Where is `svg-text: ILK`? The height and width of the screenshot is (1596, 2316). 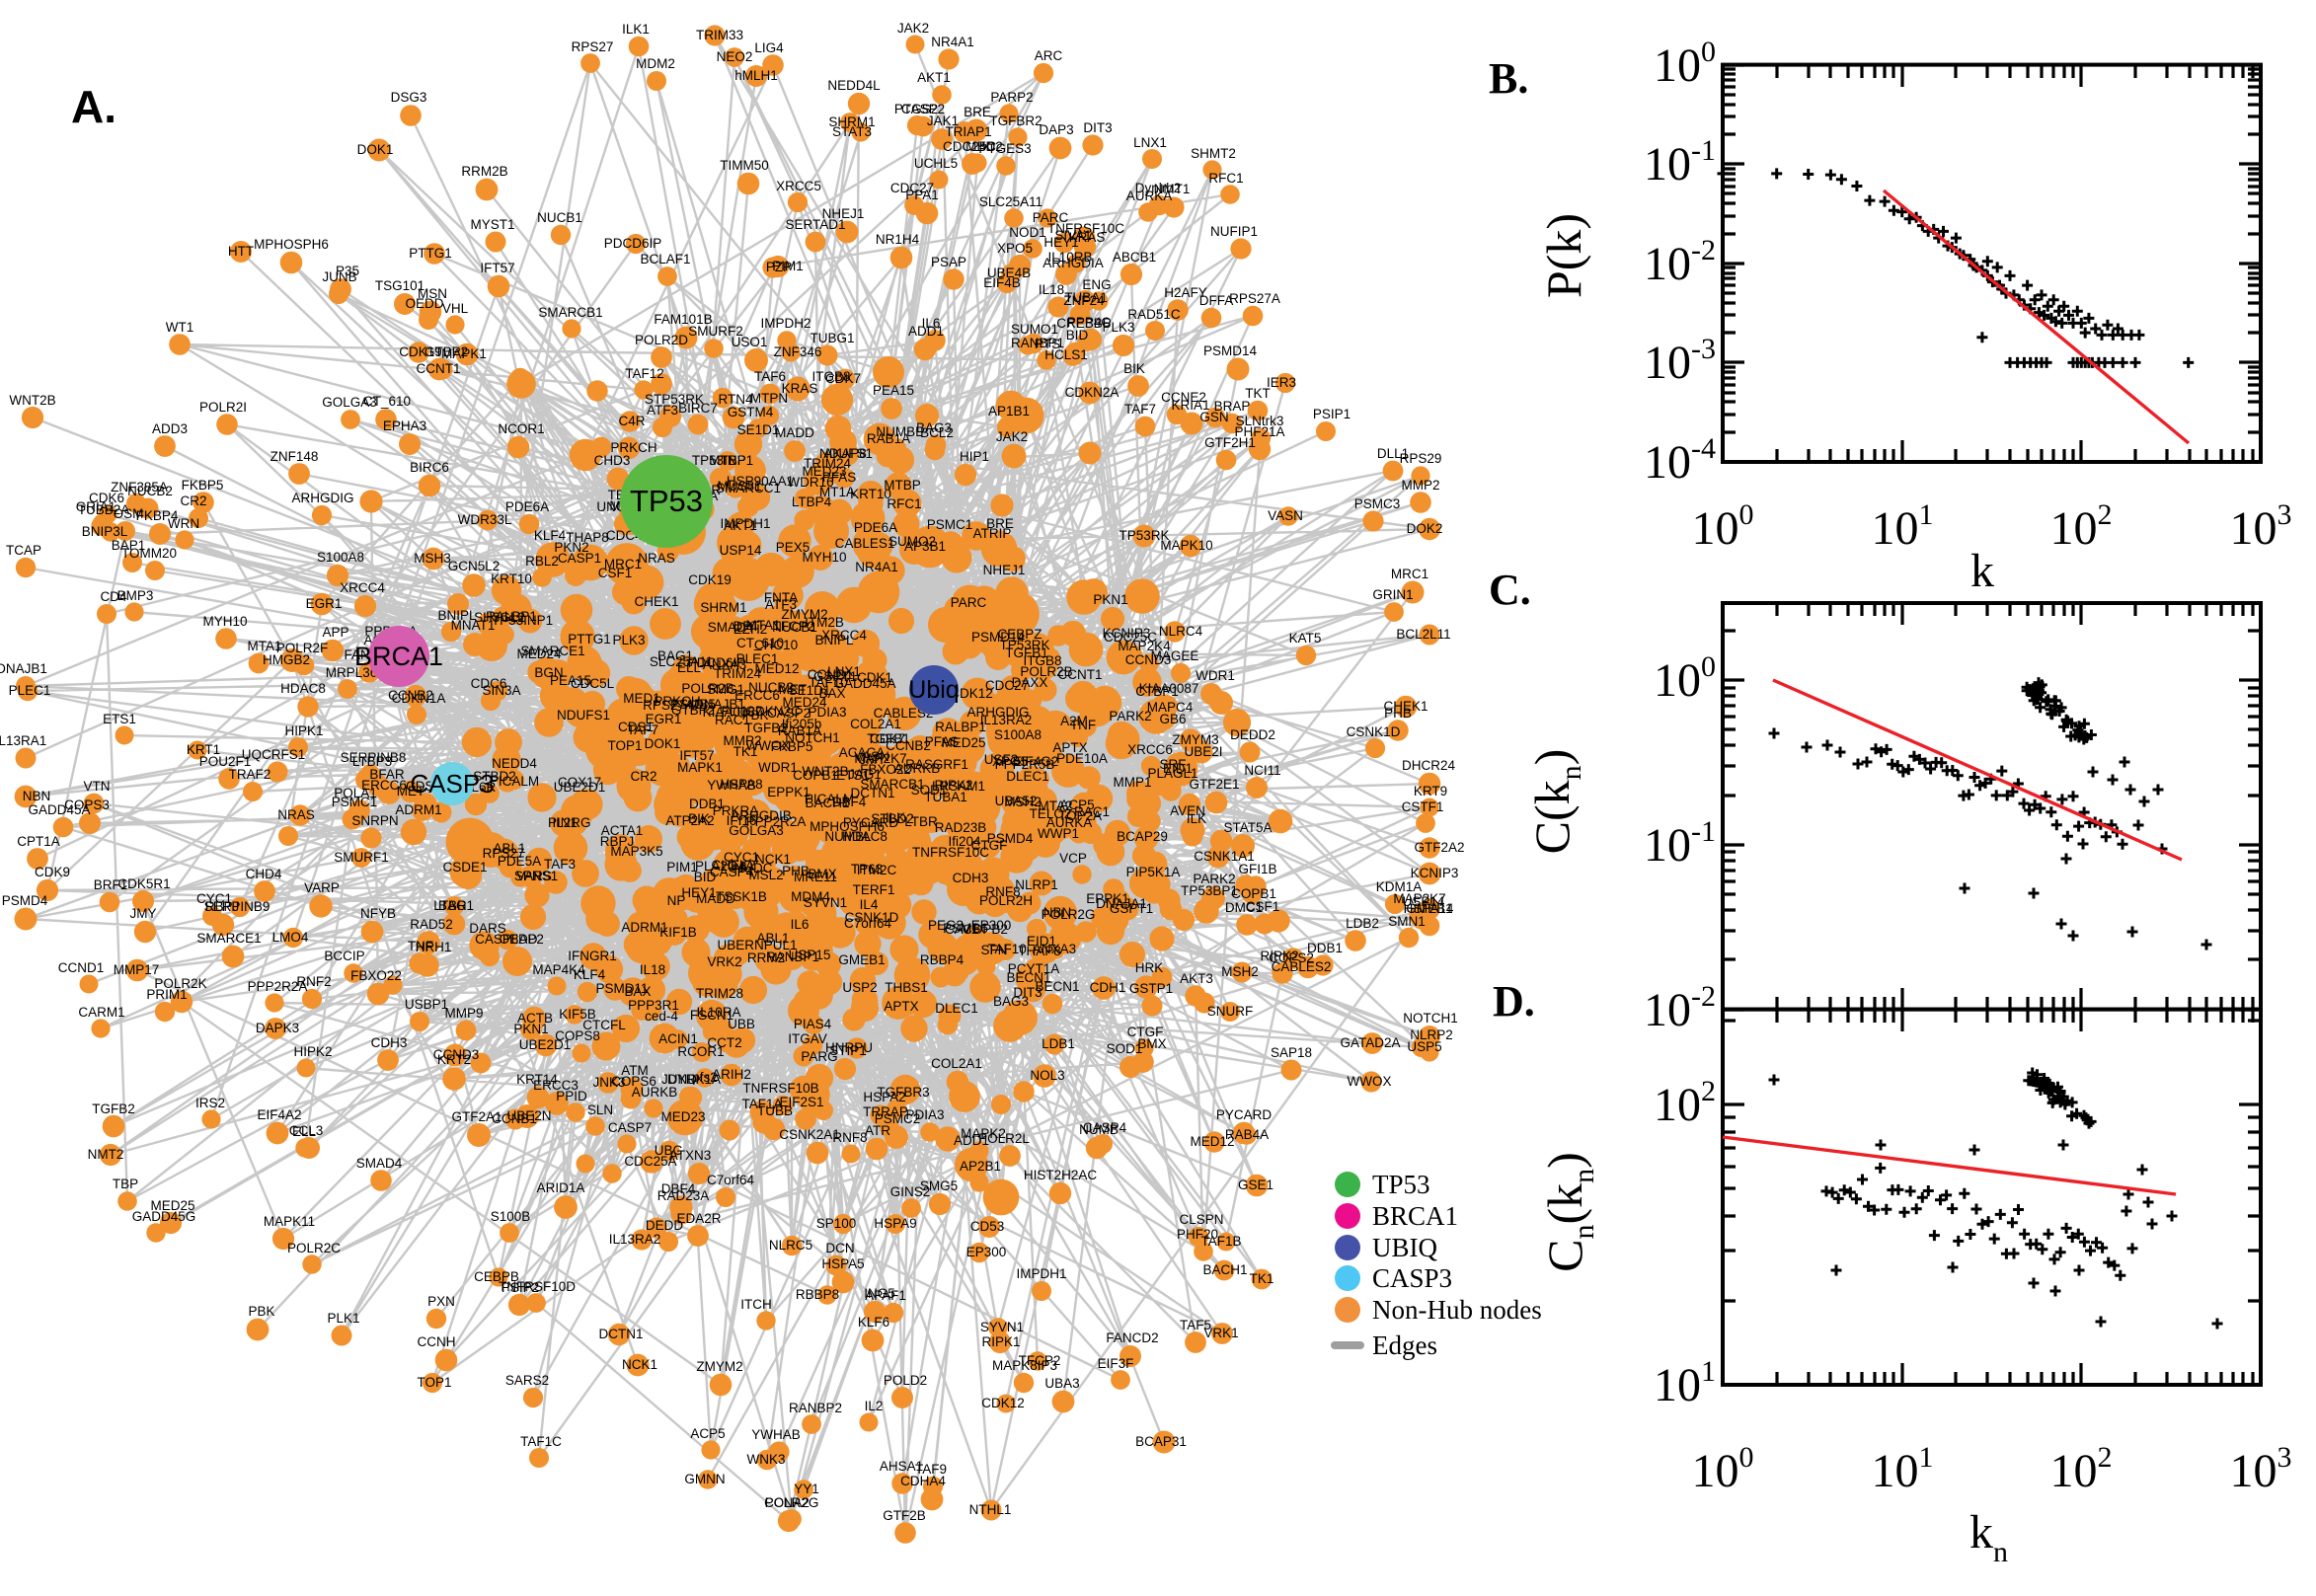 svg-text: ILK is located at coordinates (895, 817).